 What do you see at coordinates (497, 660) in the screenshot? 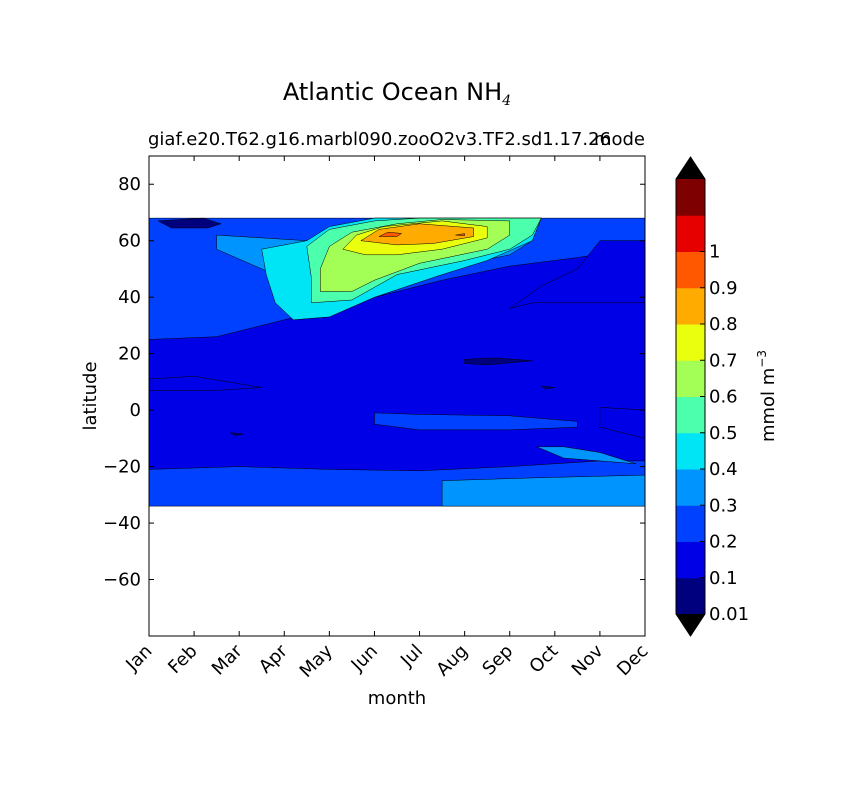
I see `x-tick-label: Sep` at bounding box center [497, 660].